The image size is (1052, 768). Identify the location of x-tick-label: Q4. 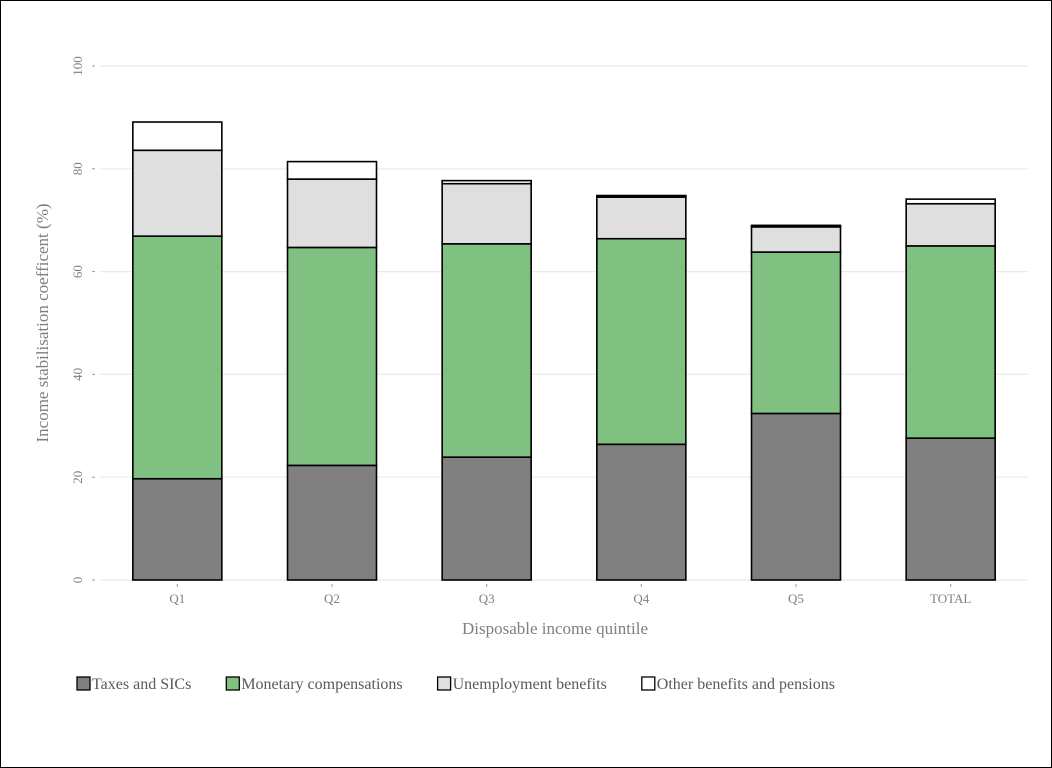
(641, 598).